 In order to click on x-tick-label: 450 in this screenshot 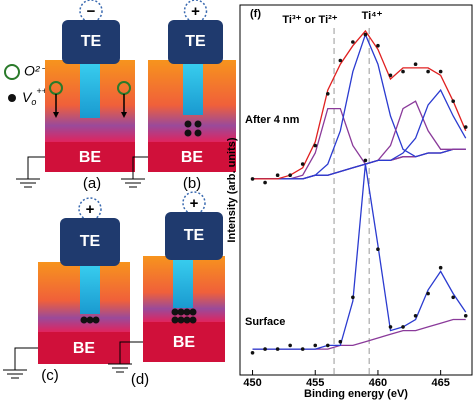, I will do `click(252, 383)`.